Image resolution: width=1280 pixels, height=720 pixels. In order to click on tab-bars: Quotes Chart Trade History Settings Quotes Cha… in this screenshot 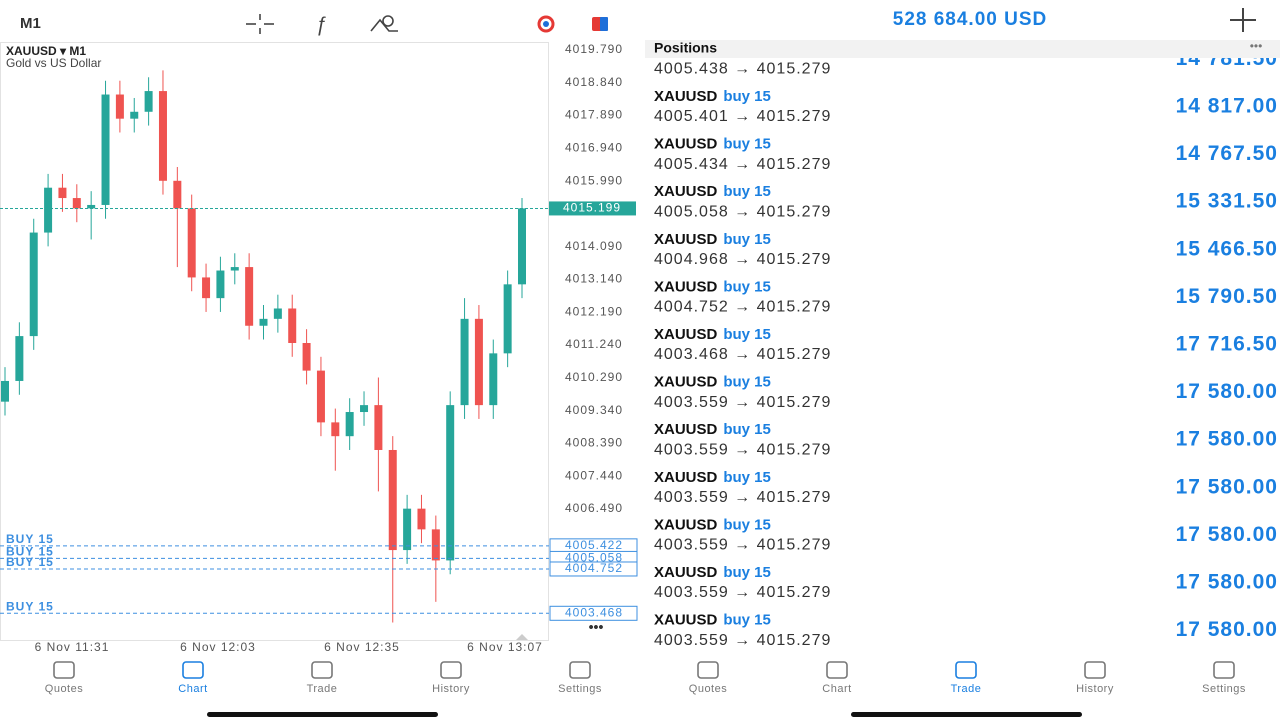, I will do `click(645, 678)`.